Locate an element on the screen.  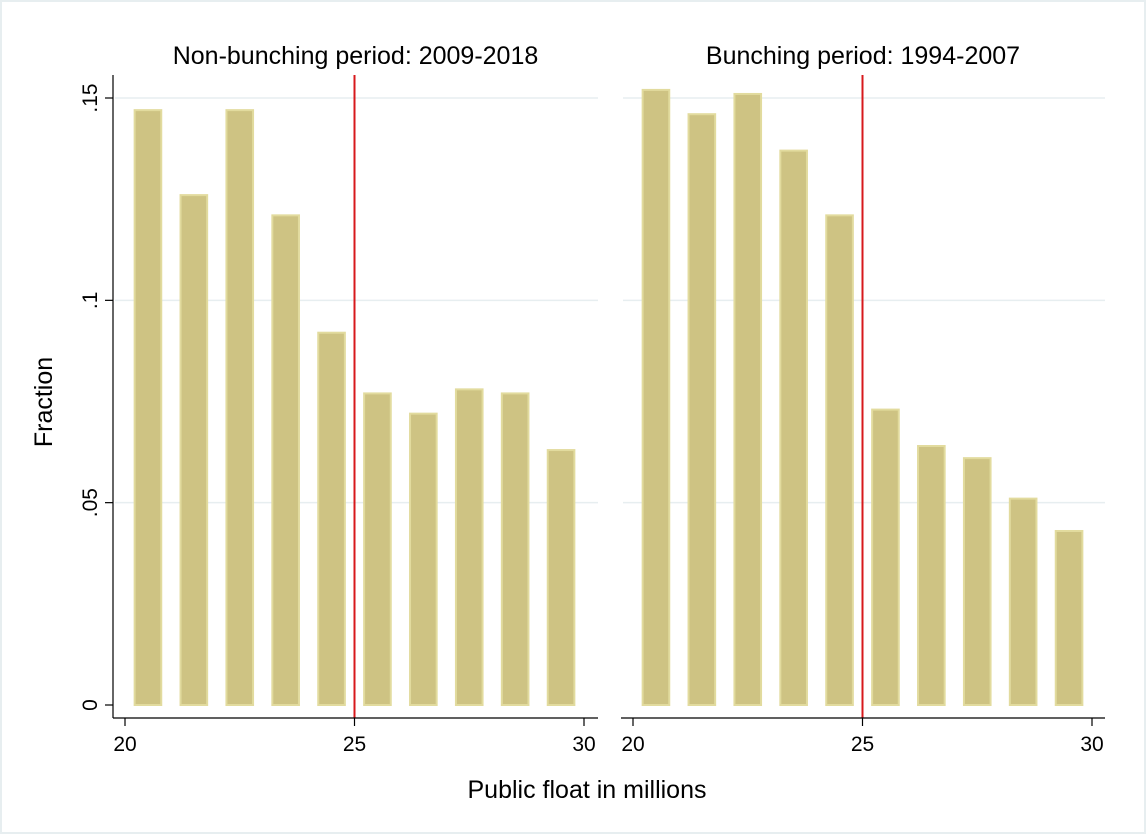
y-tick-label: .15 is located at coordinates (90, 97).